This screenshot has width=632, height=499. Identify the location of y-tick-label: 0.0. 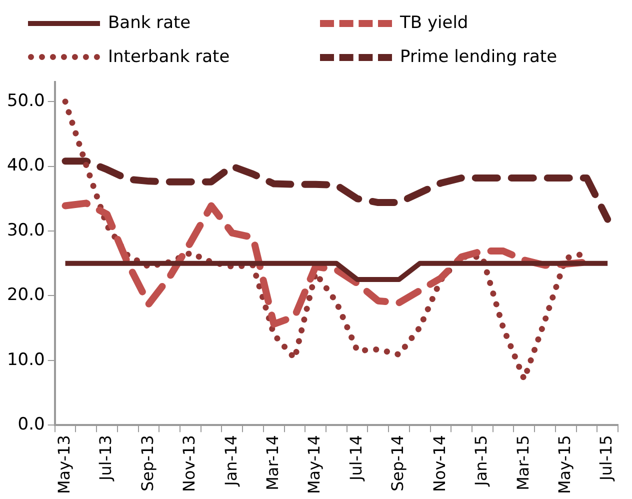
(31, 424).